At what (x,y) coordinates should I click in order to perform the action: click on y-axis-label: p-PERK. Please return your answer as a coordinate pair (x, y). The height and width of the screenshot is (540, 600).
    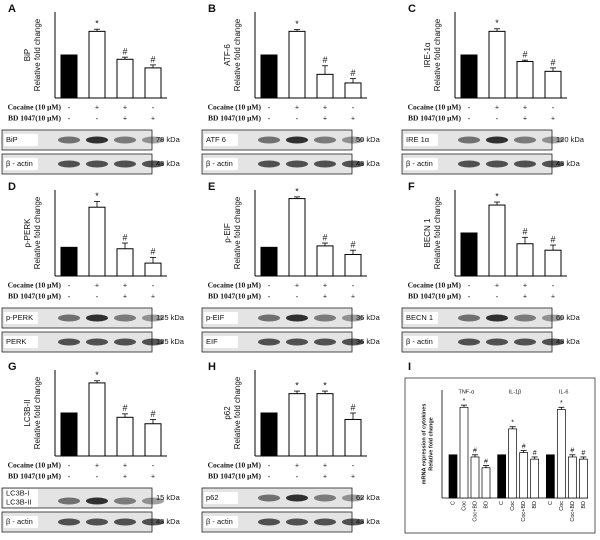
    Looking at the image, I should click on (27, 233).